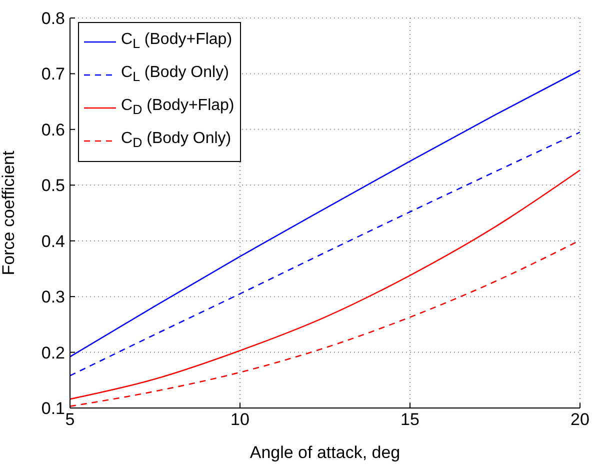 This screenshot has width=594, height=466. I want to click on y-tick-label: 0.6, so click(53, 130).